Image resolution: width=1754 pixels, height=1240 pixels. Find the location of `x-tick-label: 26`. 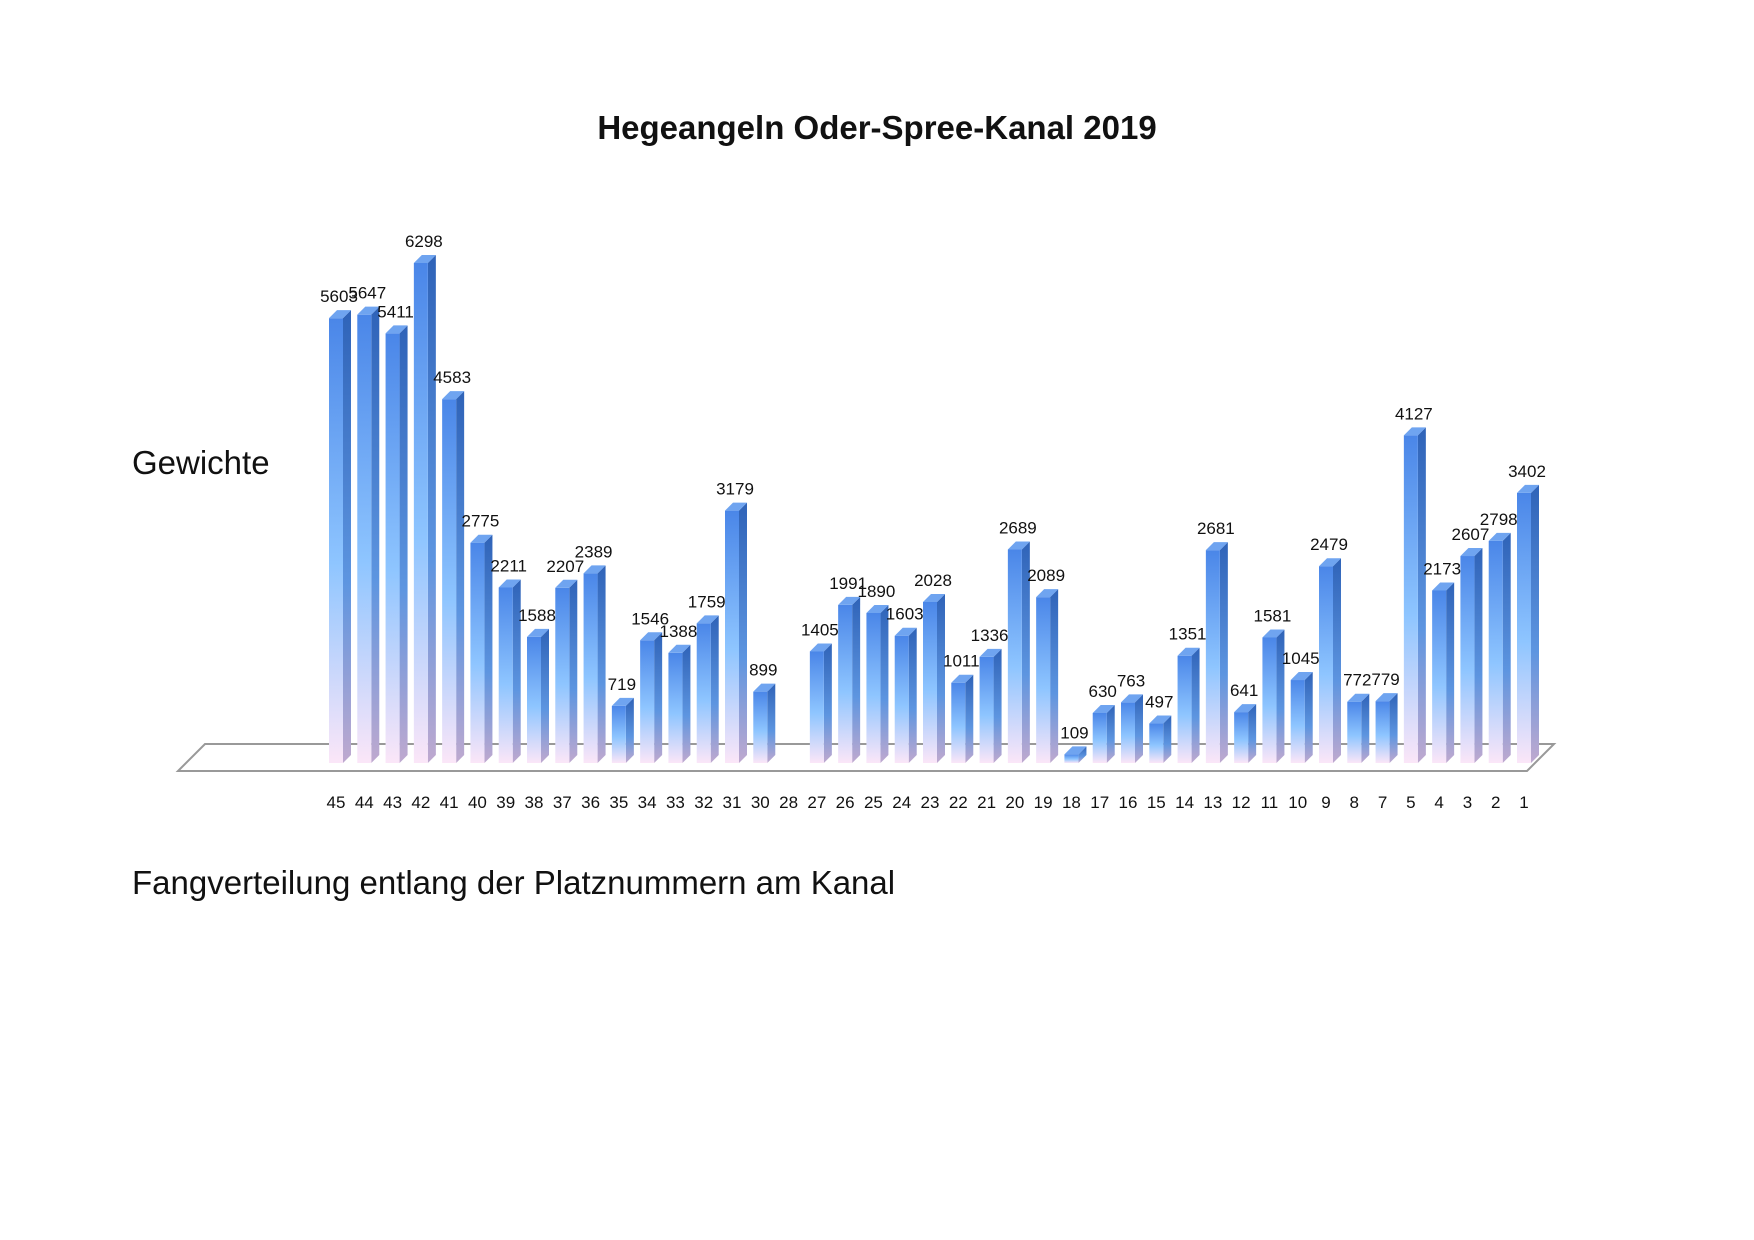

x-tick-label: 26 is located at coordinates (845, 802).